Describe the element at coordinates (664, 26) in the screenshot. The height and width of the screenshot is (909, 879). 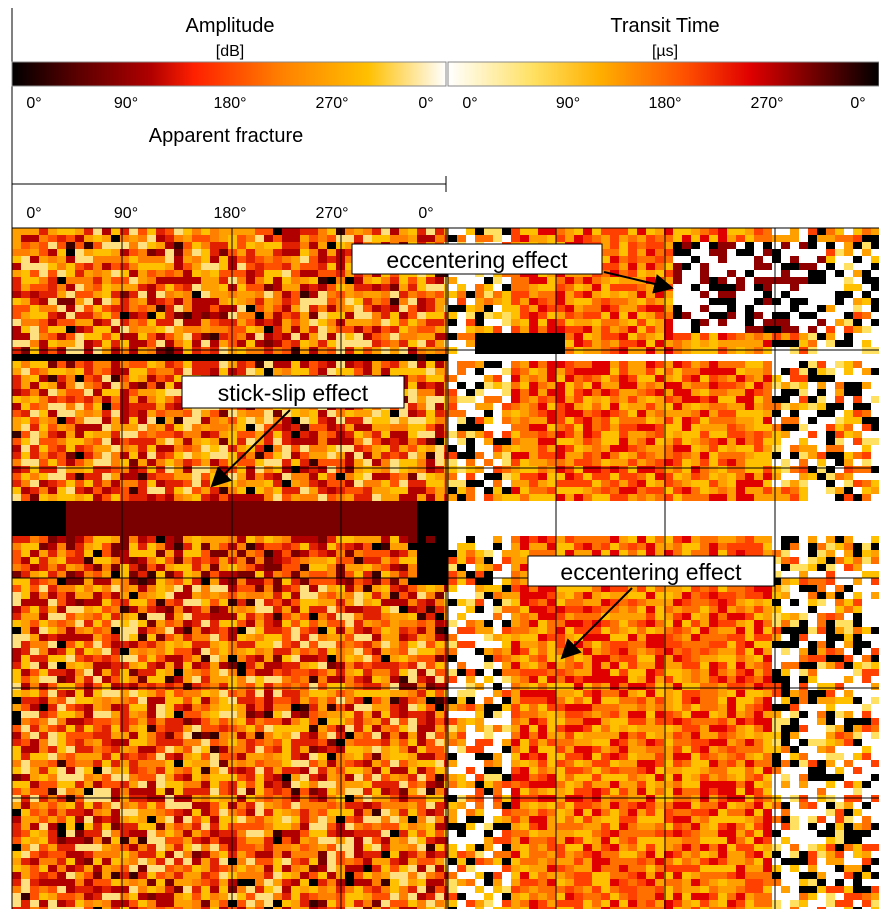
I see `transit-time-title: Transit Time` at that location.